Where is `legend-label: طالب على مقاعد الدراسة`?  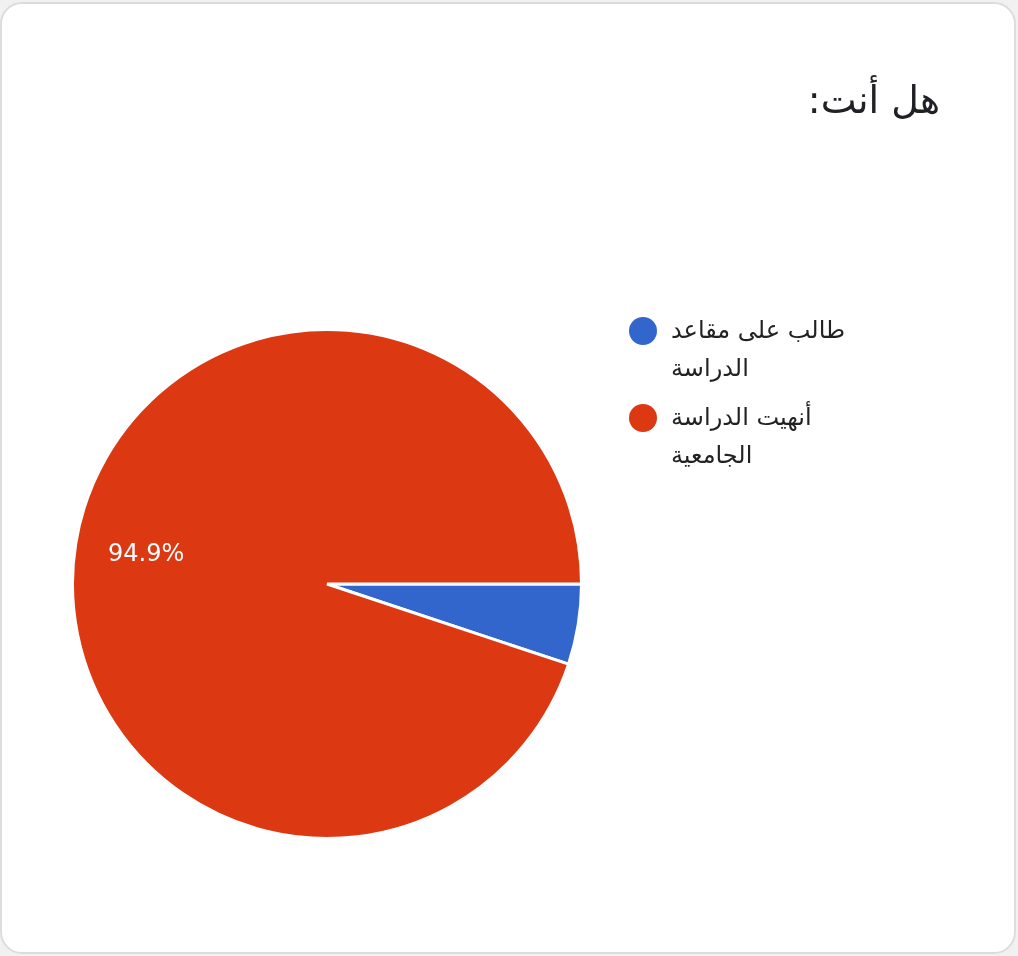
legend-label: طالب على مقاعد الدراسة is located at coordinates (759, 349).